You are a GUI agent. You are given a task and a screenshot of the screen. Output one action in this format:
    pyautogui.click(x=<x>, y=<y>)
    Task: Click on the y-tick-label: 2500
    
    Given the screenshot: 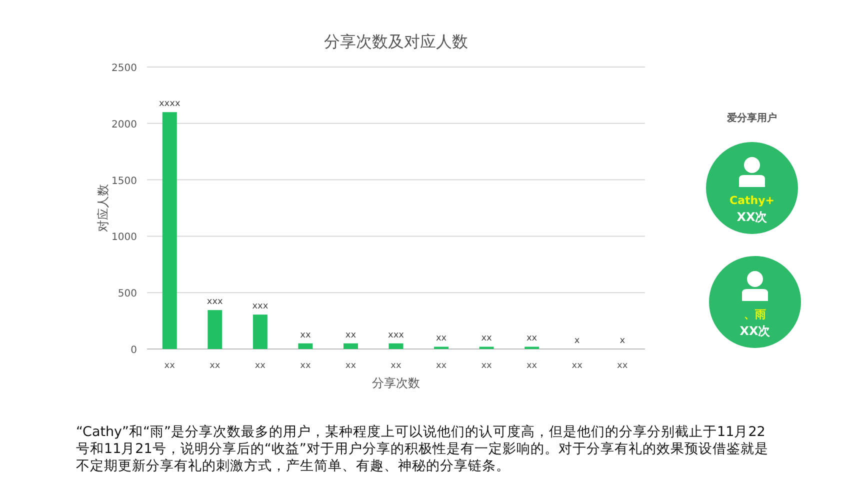 What is the action you would take?
    pyautogui.click(x=124, y=68)
    